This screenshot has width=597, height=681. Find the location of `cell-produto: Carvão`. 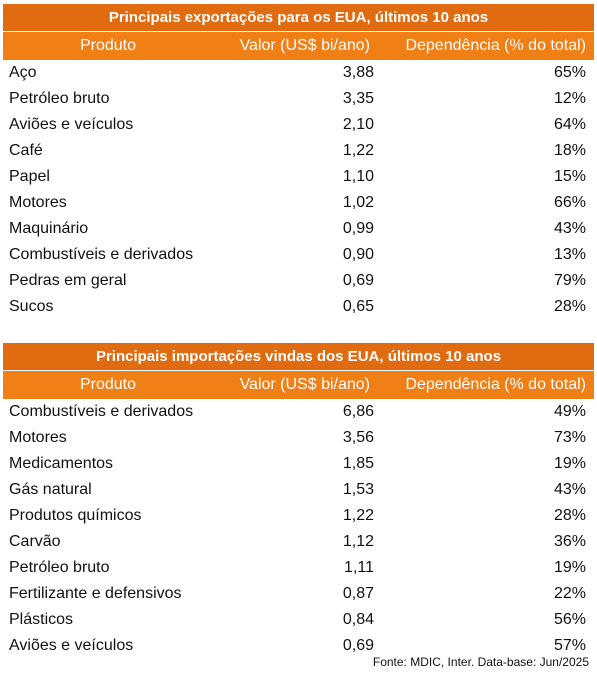

cell-produto: Carvão is located at coordinates (35, 541).